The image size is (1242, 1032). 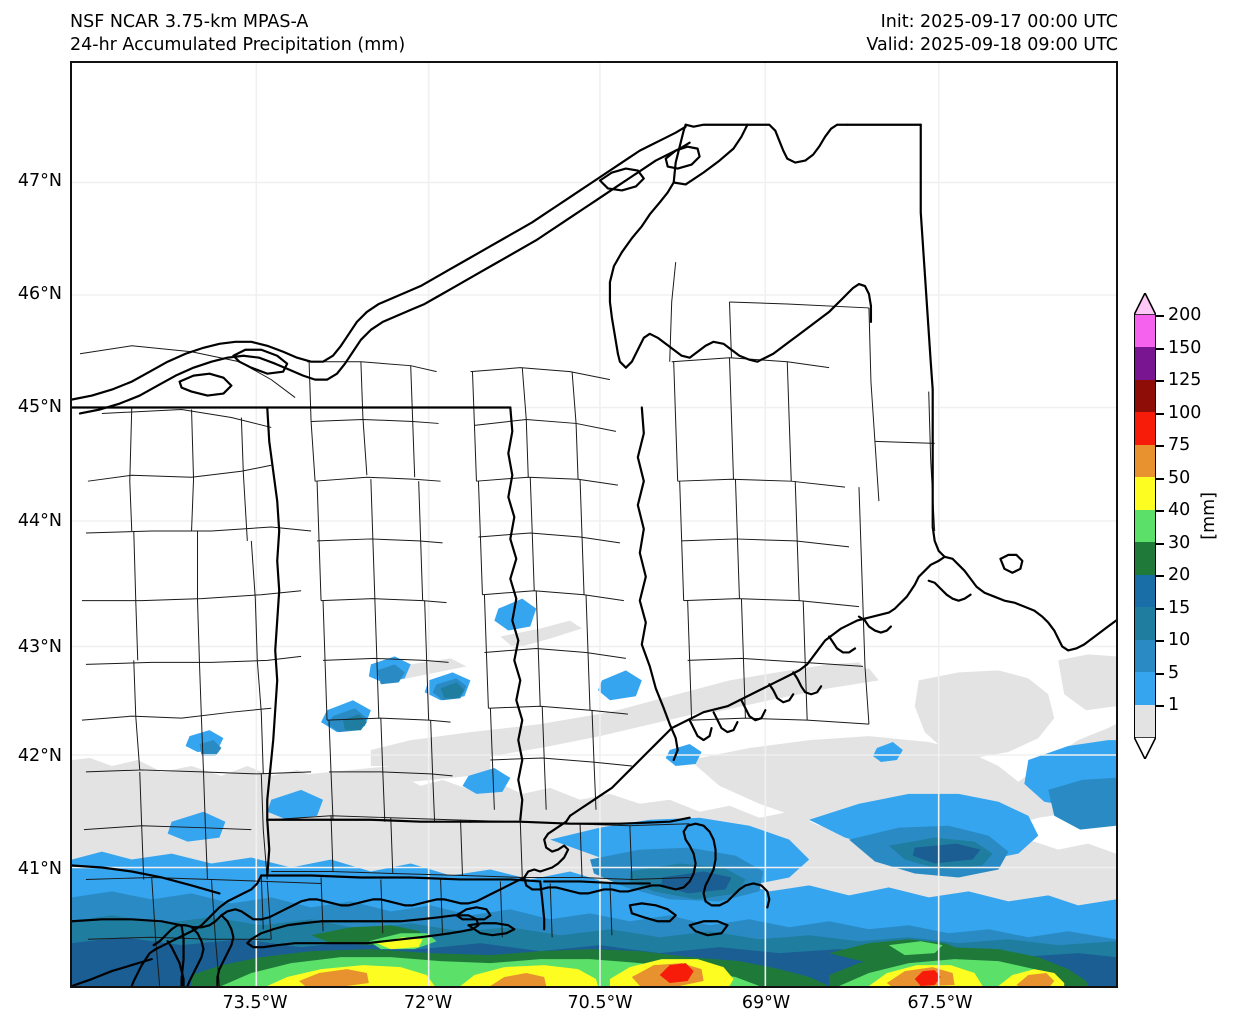 What do you see at coordinates (238, 45) in the screenshot?
I see `field-description-line: 24-hr Accumulated Precipitation (mm)` at bounding box center [238, 45].